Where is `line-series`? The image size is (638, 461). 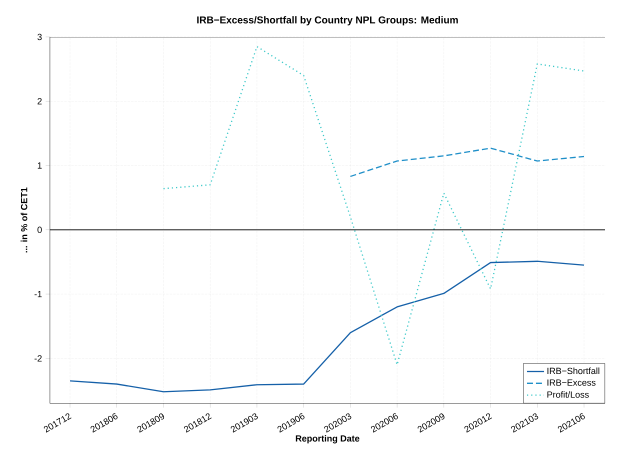
line-series is located at coordinates (467, 162).